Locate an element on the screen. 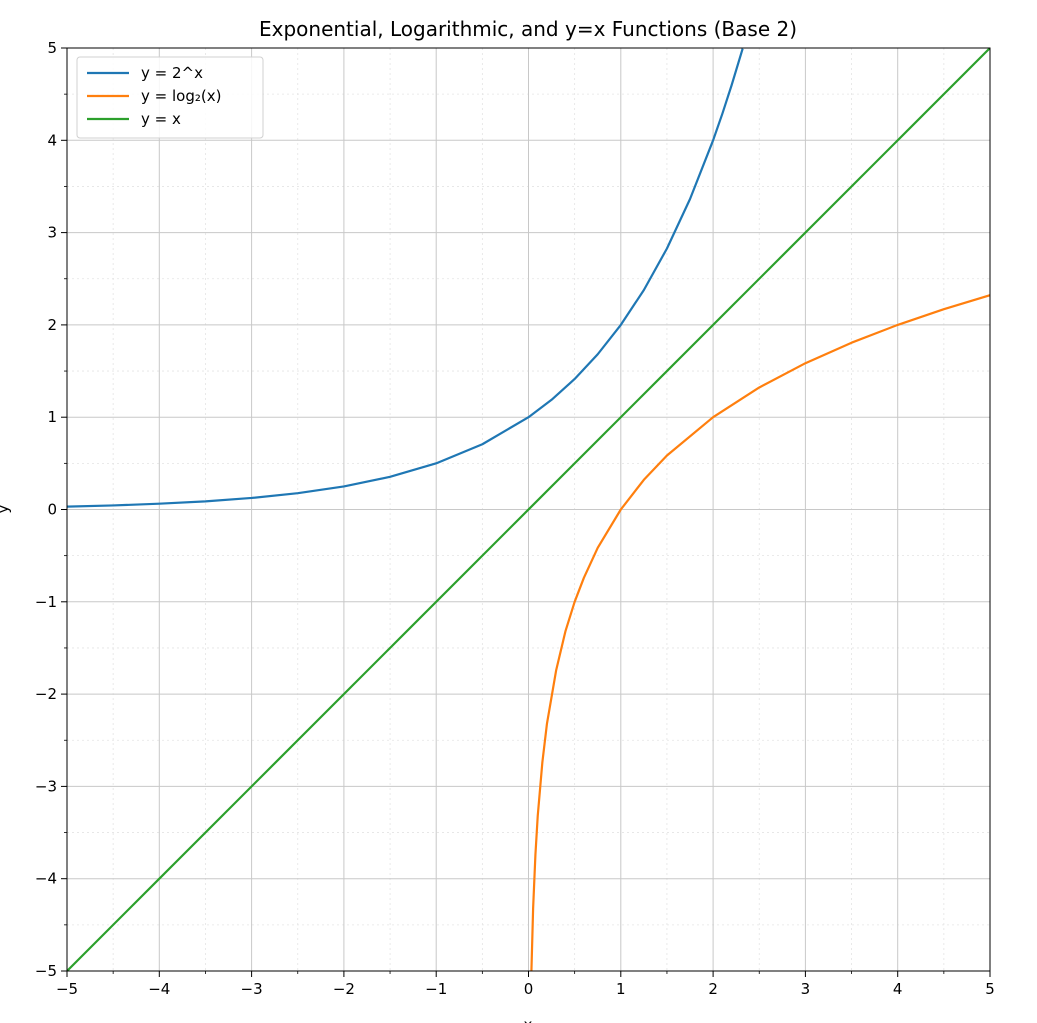 This screenshot has width=1037, height=1023. y-tick-label: 5 is located at coordinates (52, 48).